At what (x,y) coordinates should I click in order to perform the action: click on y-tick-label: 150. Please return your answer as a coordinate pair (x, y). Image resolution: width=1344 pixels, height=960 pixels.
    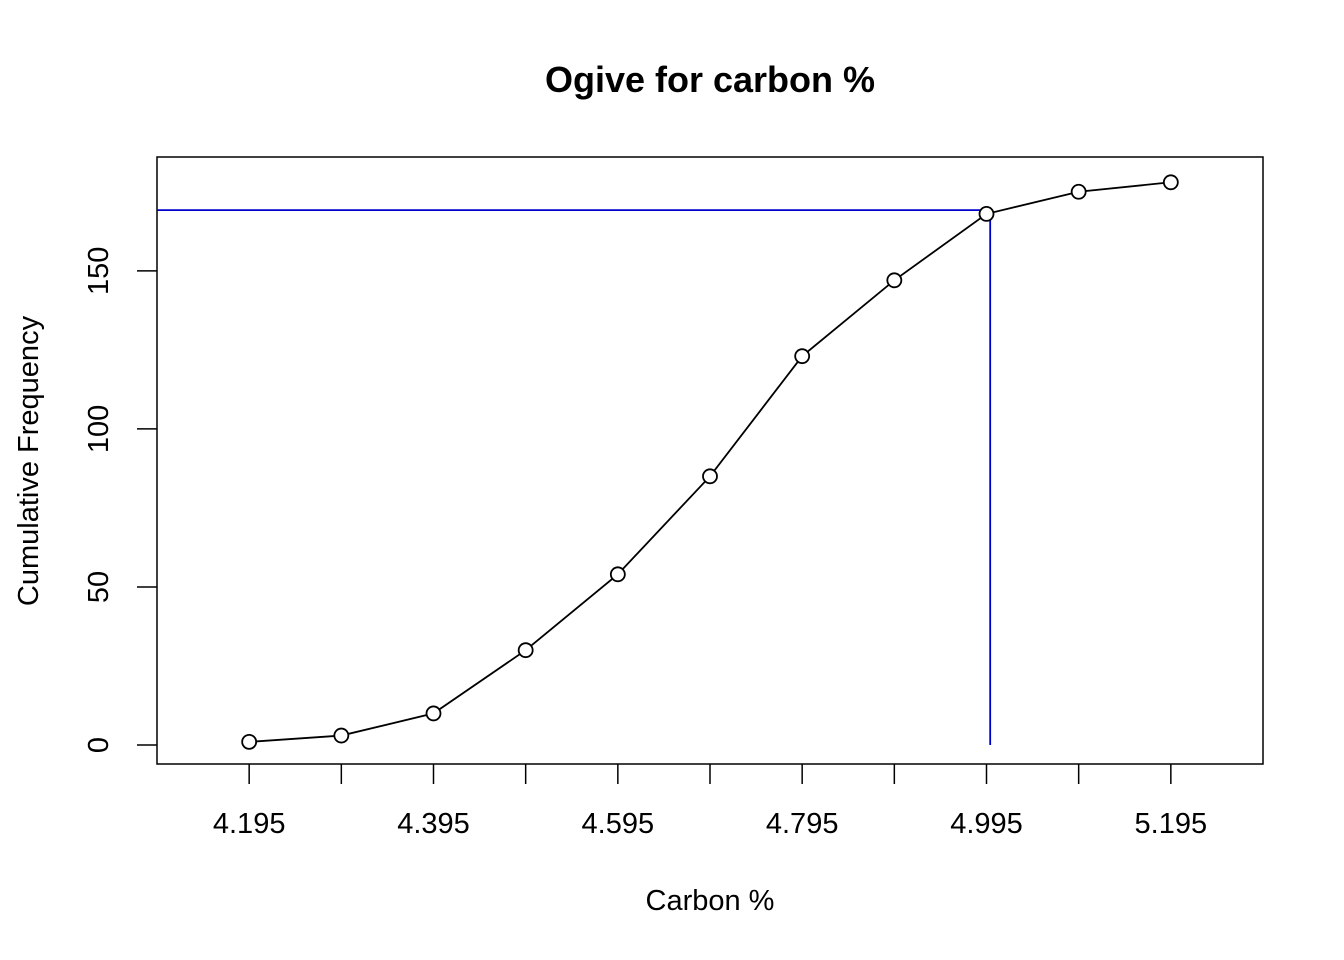
    Looking at the image, I should click on (99, 271).